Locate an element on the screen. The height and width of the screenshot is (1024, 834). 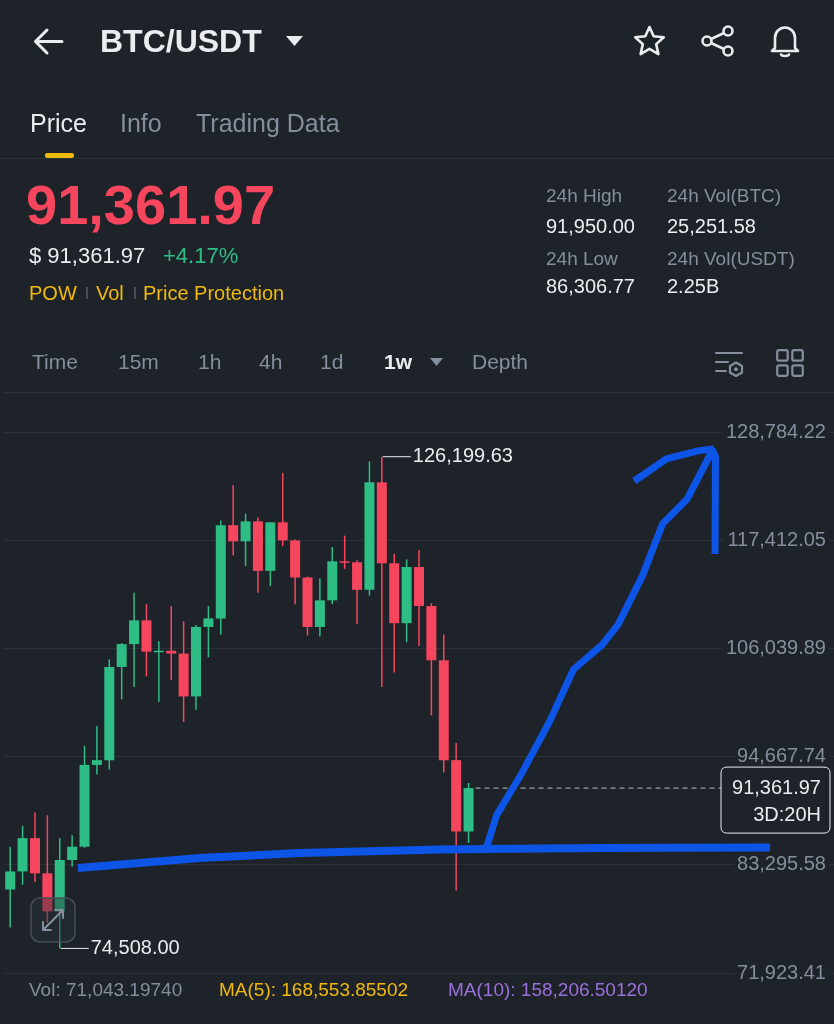
text: Vol: 71,043.19740 is located at coordinates (106, 990).